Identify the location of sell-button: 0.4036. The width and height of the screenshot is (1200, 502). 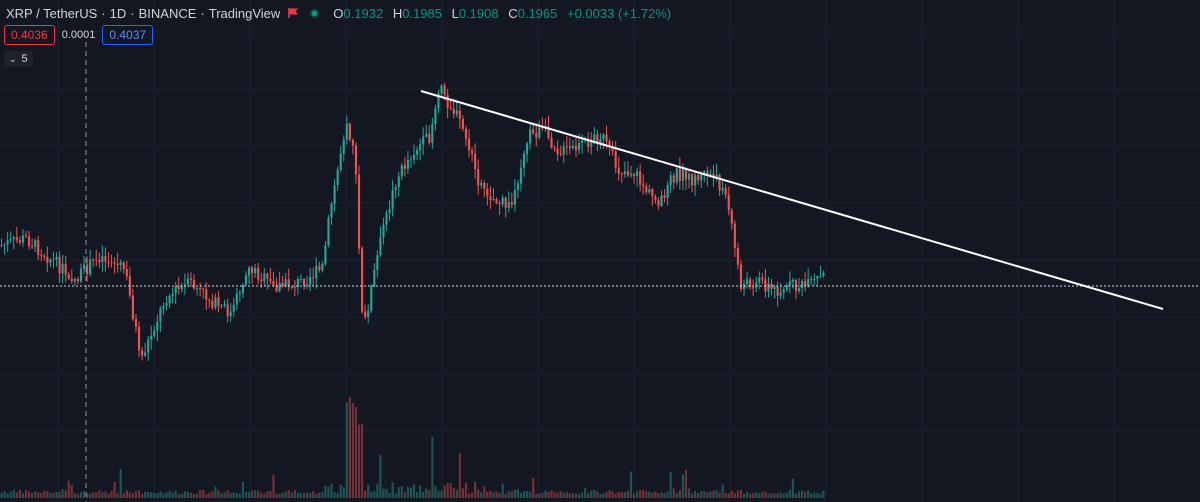
(29, 35).